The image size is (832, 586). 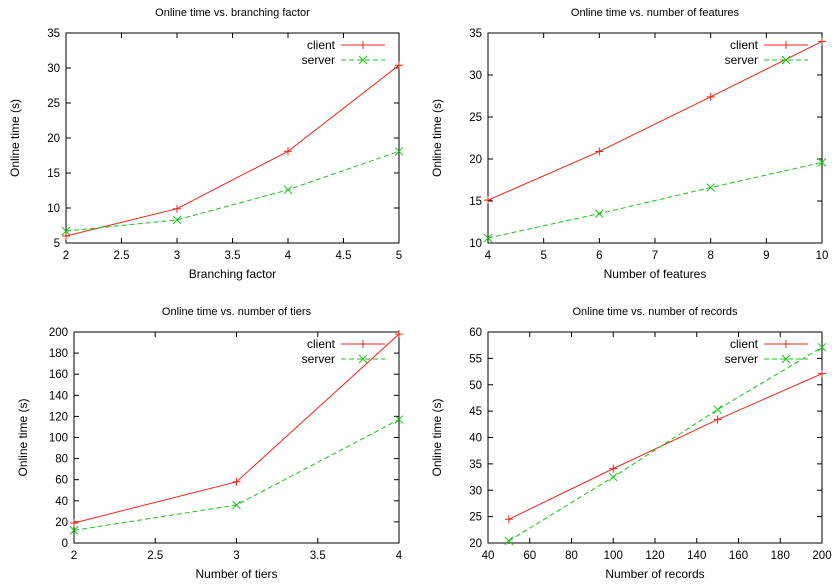 What do you see at coordinates (57, 244) in the screenshot?
I see `y-tick-label: 5` at bounding box center [57, 244].